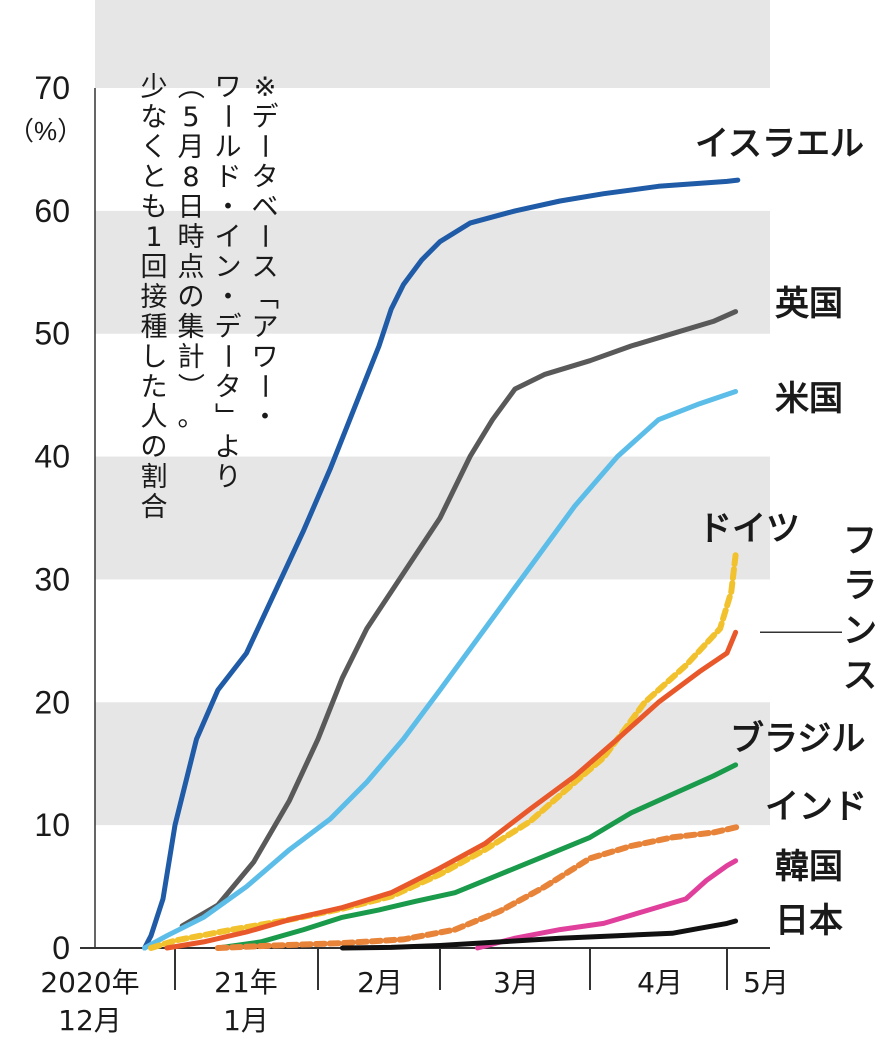 The width and height of the screenshot is (896, 1054). I want to click on x-tick-label: 21年 1月, so click(246, 1001).